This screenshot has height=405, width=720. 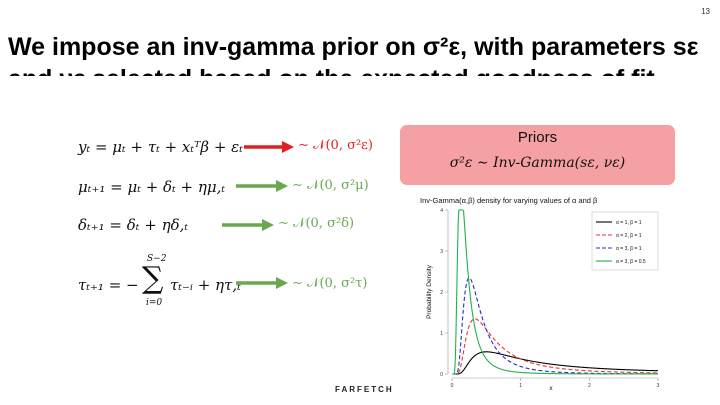 I want to click on chart-axes: 0 1 2 3 4 0 1 2 3, so click(x=549, y=298).